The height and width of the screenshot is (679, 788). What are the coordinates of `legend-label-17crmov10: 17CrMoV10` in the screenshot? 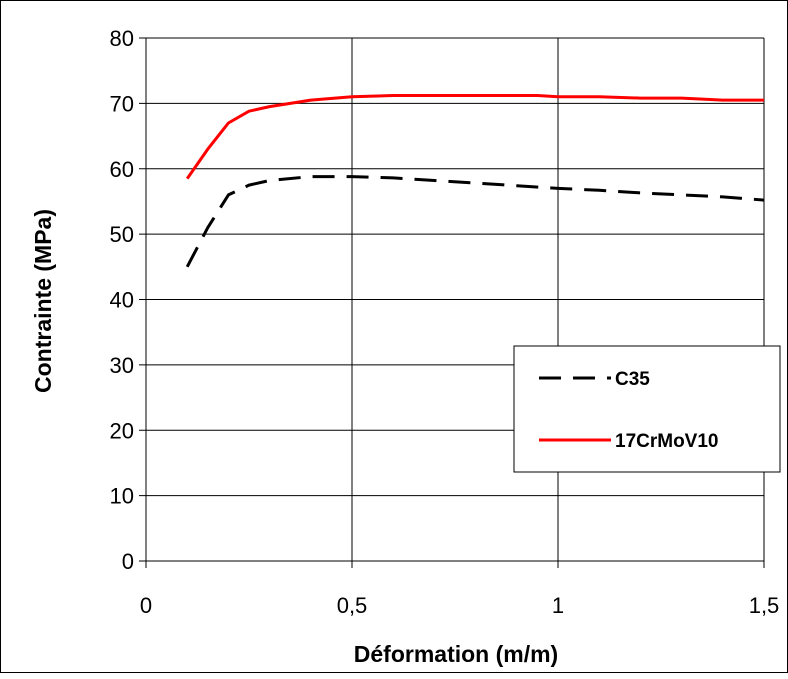 It's located at (667, 441).